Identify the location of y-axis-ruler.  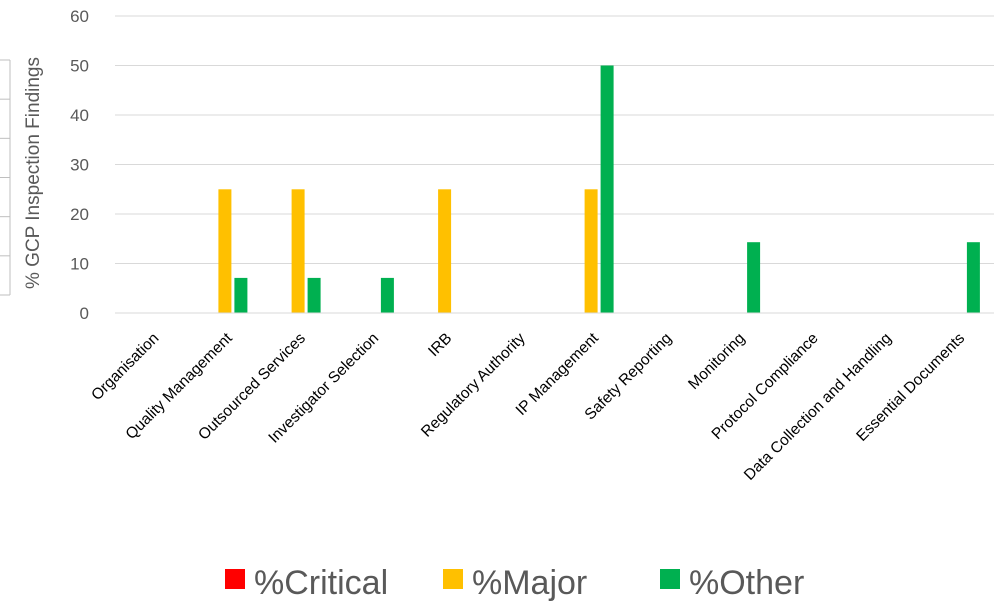
(5, 177).